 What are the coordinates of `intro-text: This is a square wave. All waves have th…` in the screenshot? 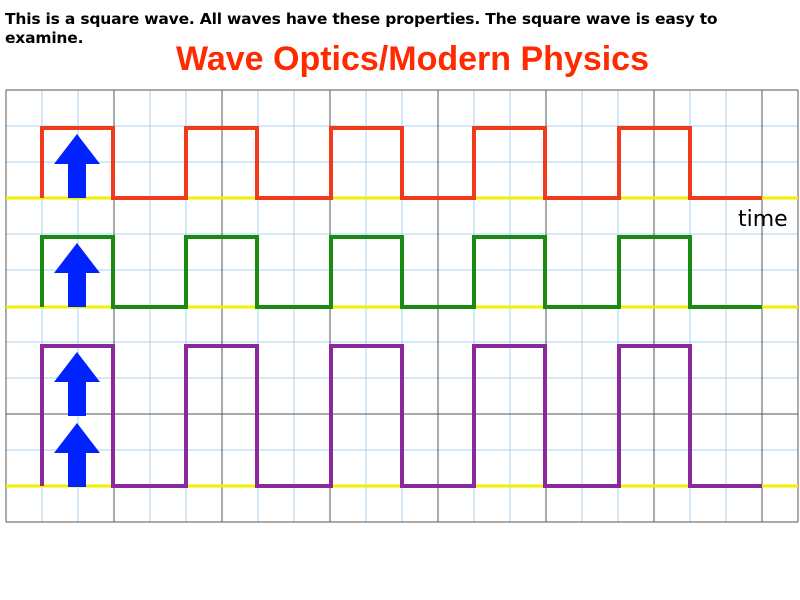 It's located at (361, 28).